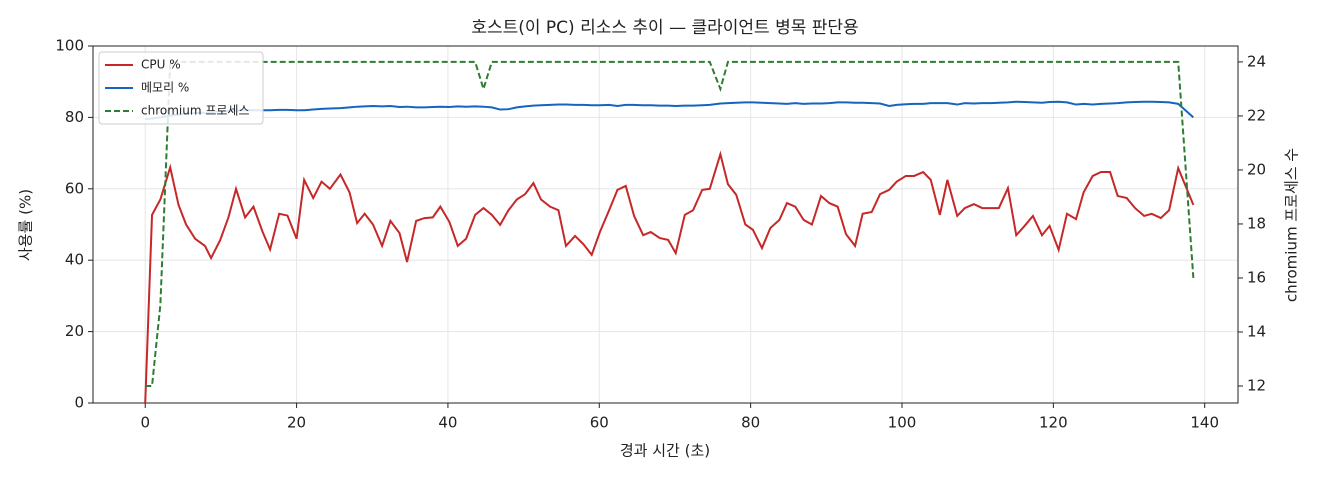 The image size is (1320, 480). What do you see at coordinates (902, 423) in the screenshot?
I see `x-tick-label: 100` at bounding box center [902, 423].